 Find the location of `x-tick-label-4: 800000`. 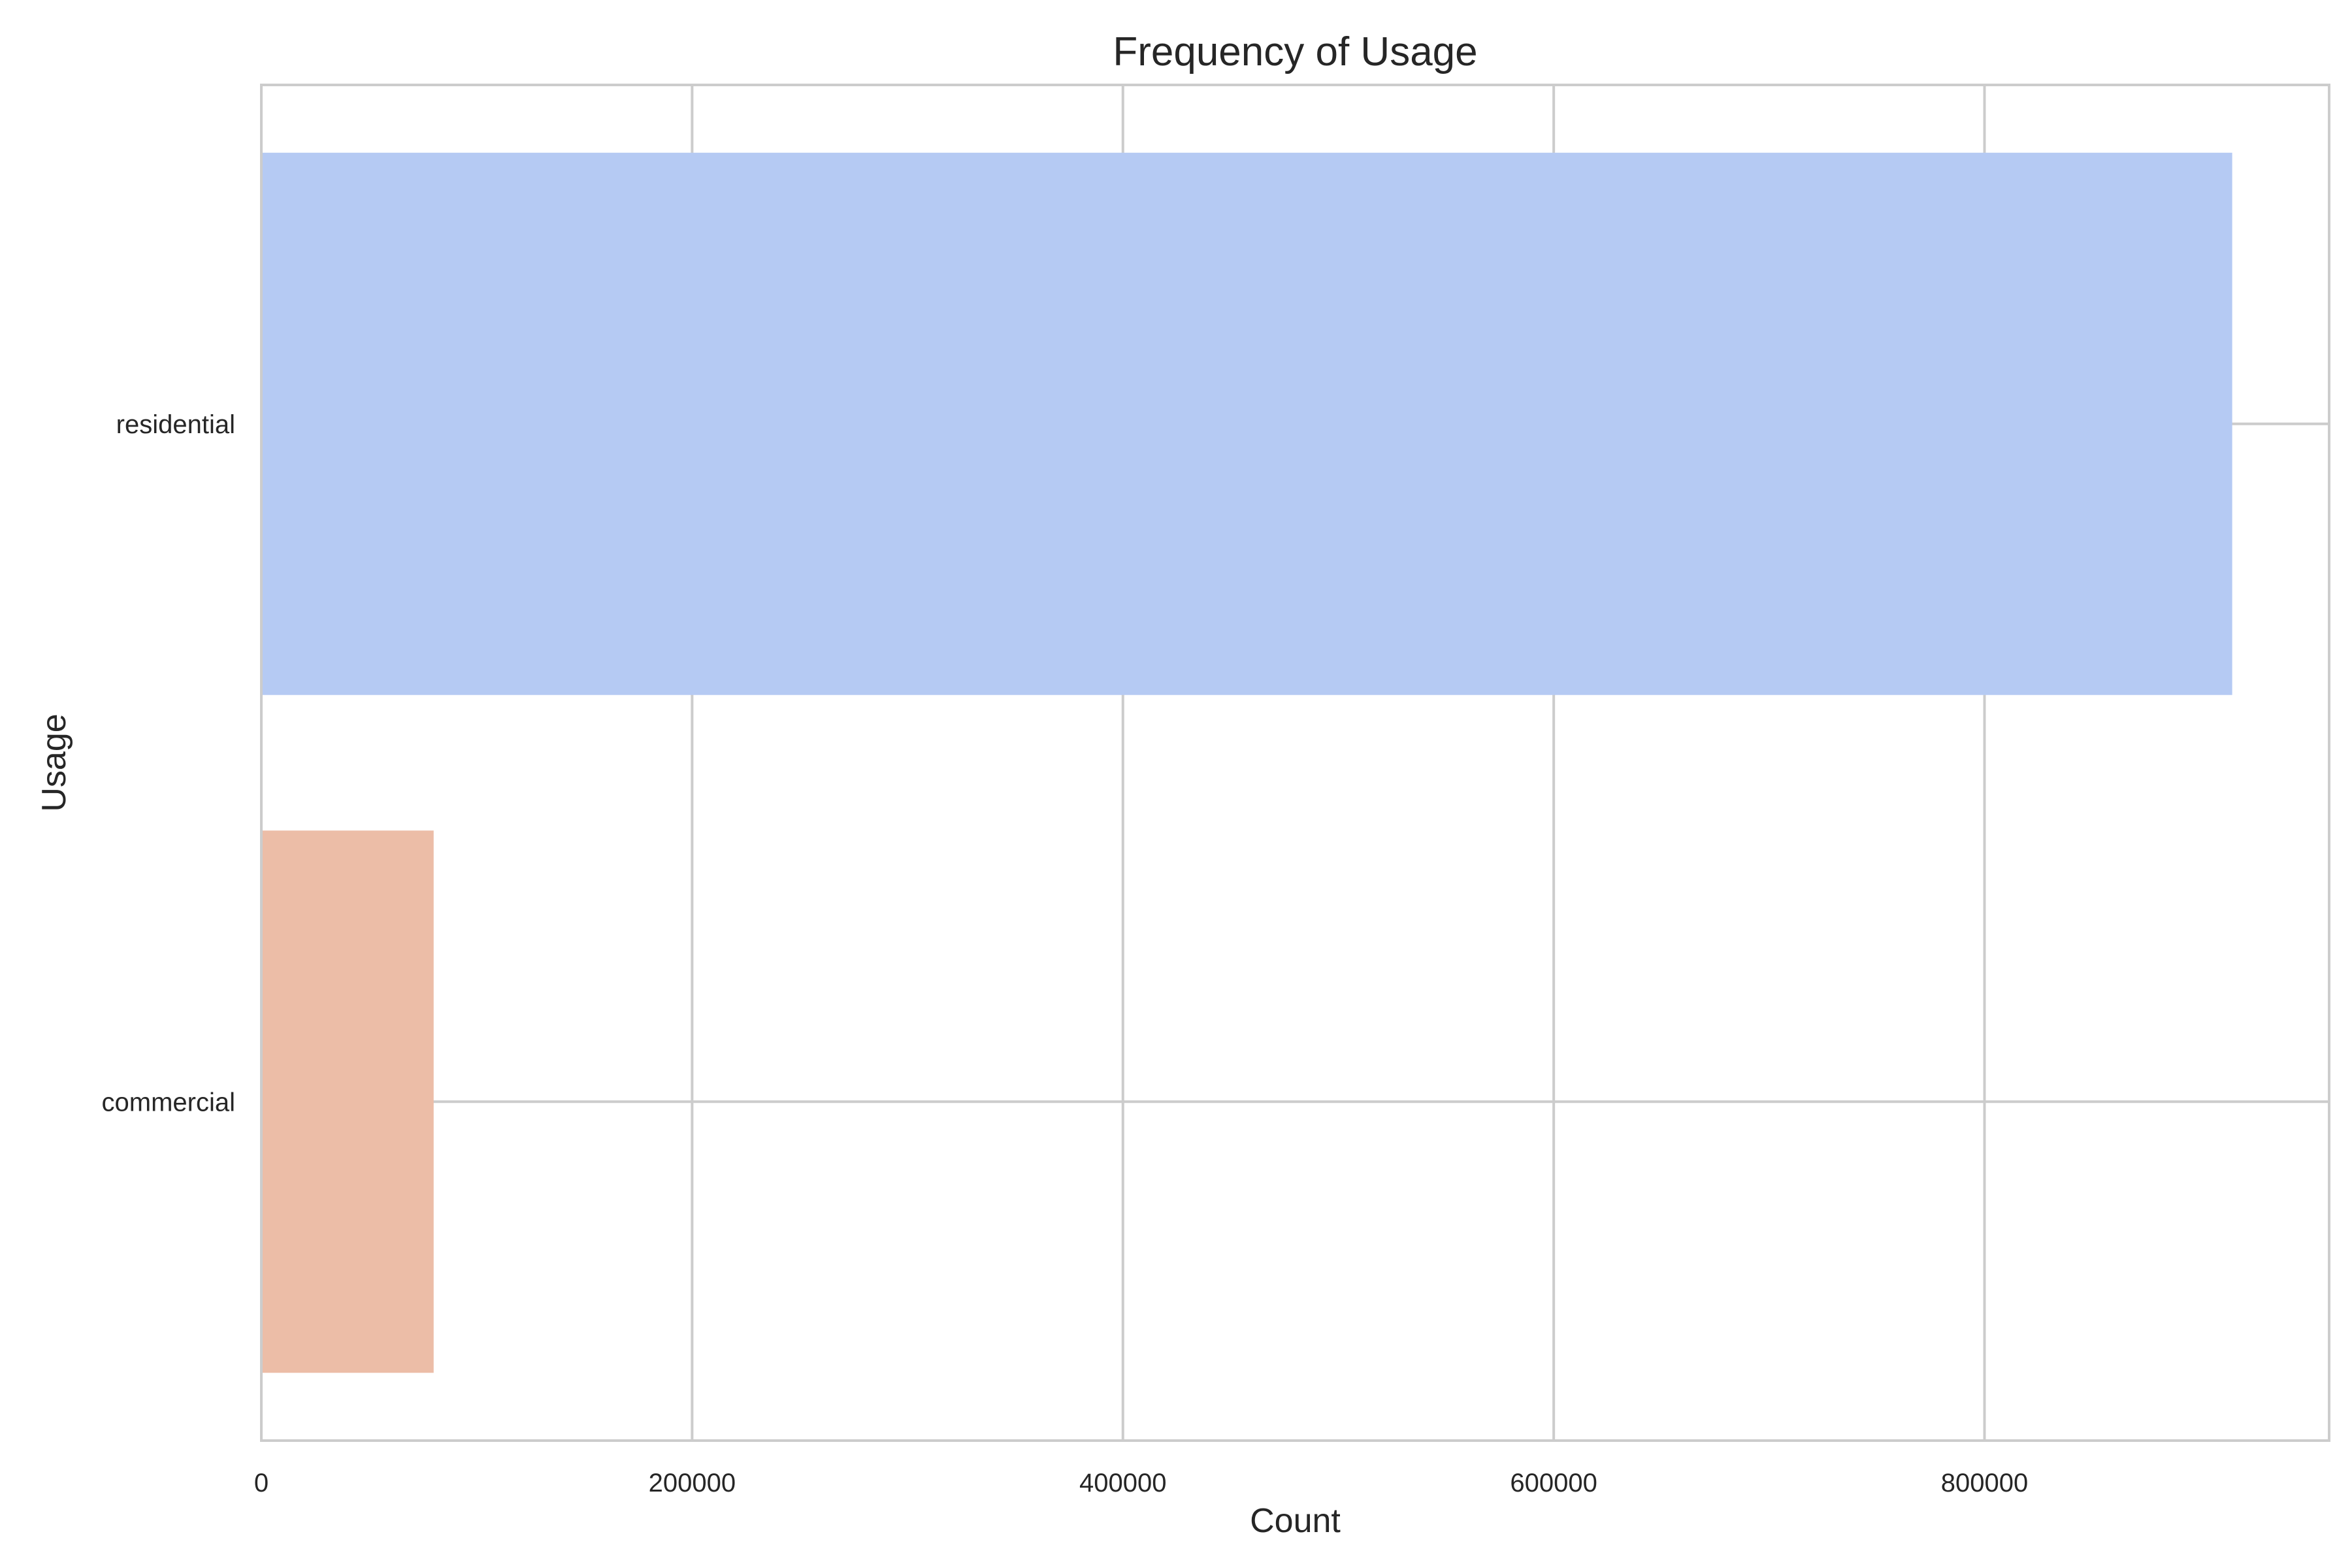

x-tick-label-4: 800000 is located at coordinates (1984, 1483).